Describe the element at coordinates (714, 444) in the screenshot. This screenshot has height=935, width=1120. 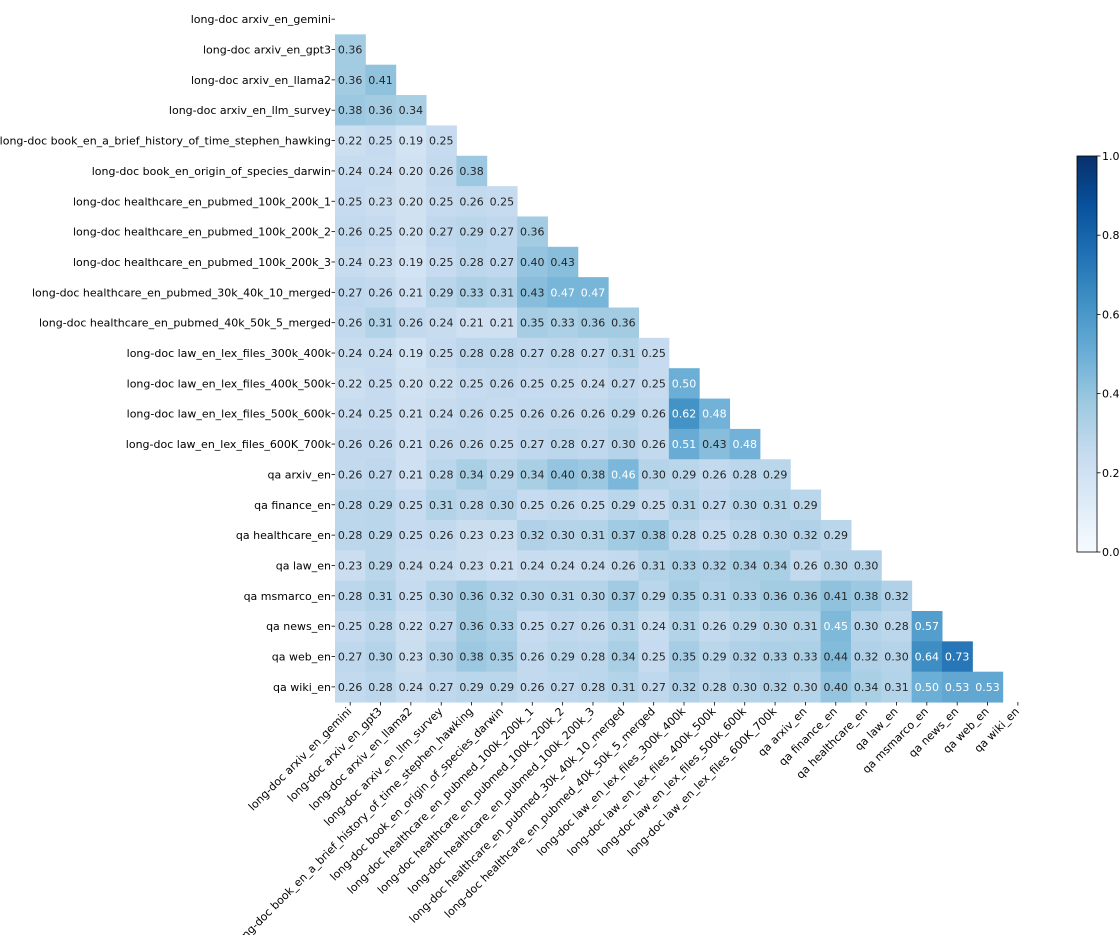
I see `cell-value-label: 0.43` at that location.